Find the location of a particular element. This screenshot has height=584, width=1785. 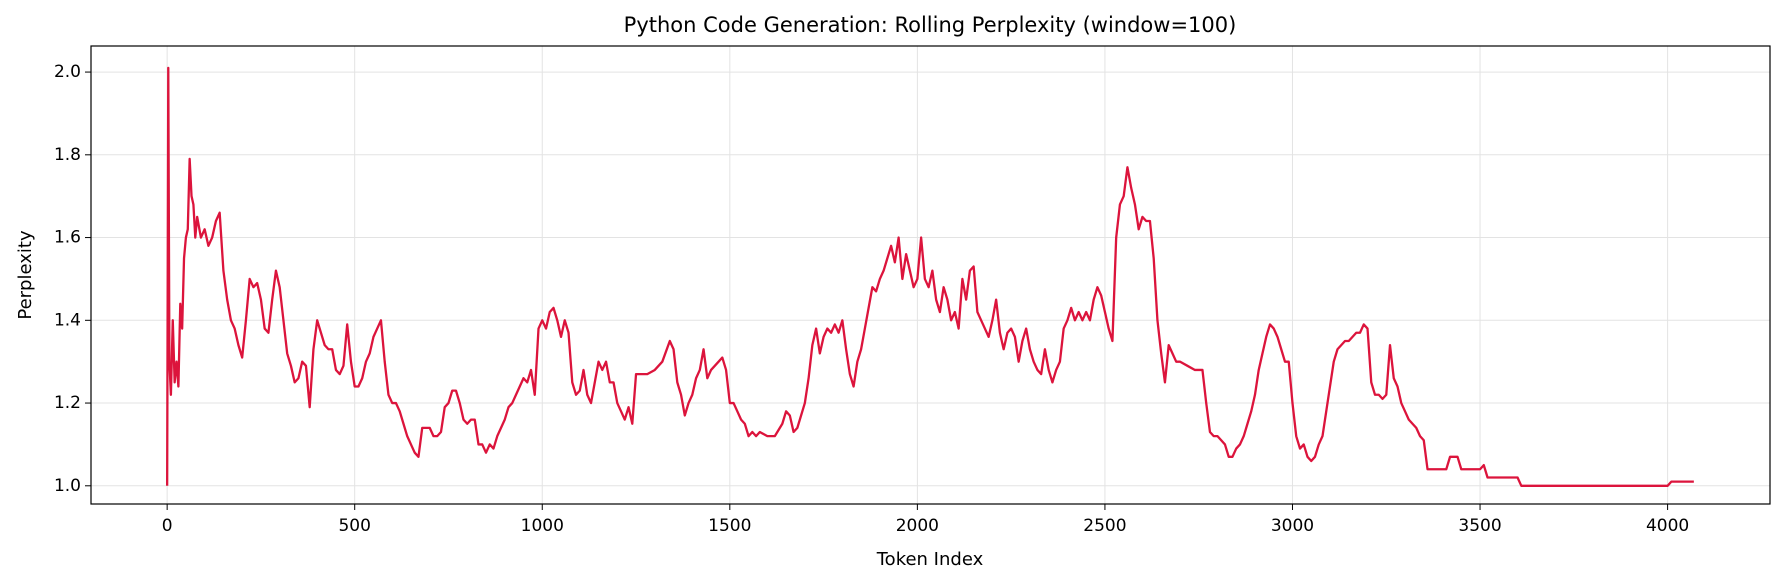

y-tick-label: 1.0 is located at coordinates (67, 486).